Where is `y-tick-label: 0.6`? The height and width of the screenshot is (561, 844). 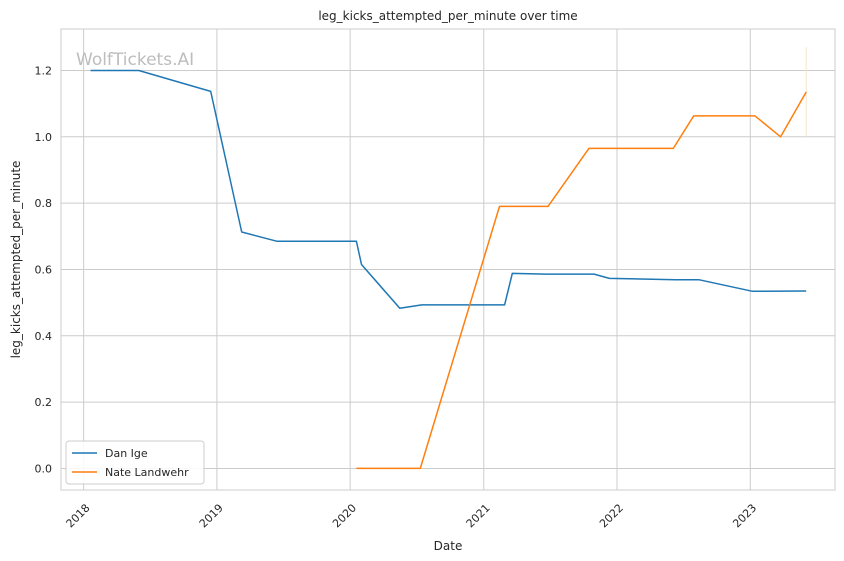 y-tick-label: 0.6 is located at coordinates (44, 269).